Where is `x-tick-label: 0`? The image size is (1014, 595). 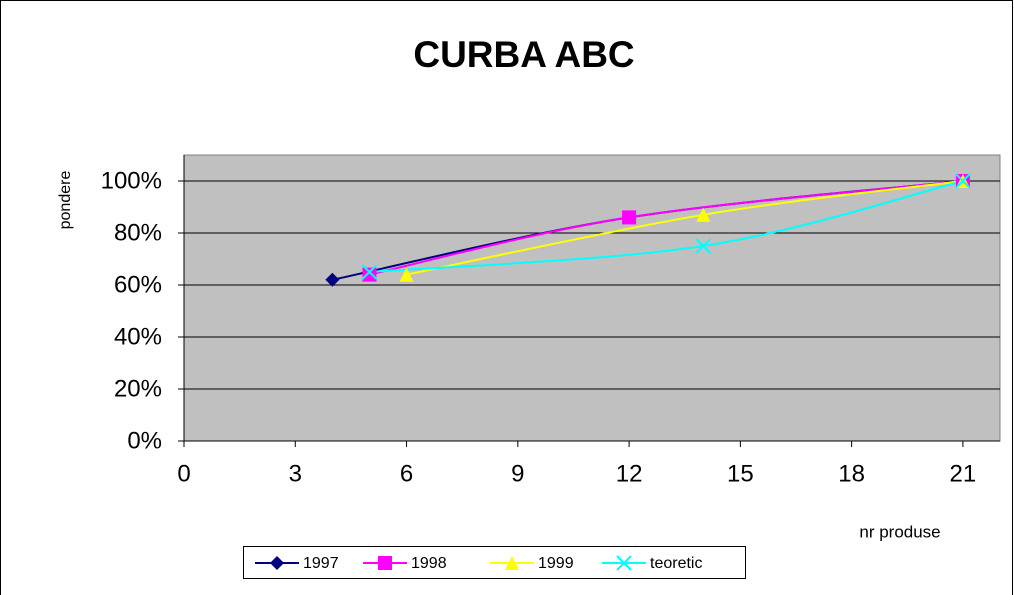
x-tick-label: 0 is located at coordinates (183, 473).